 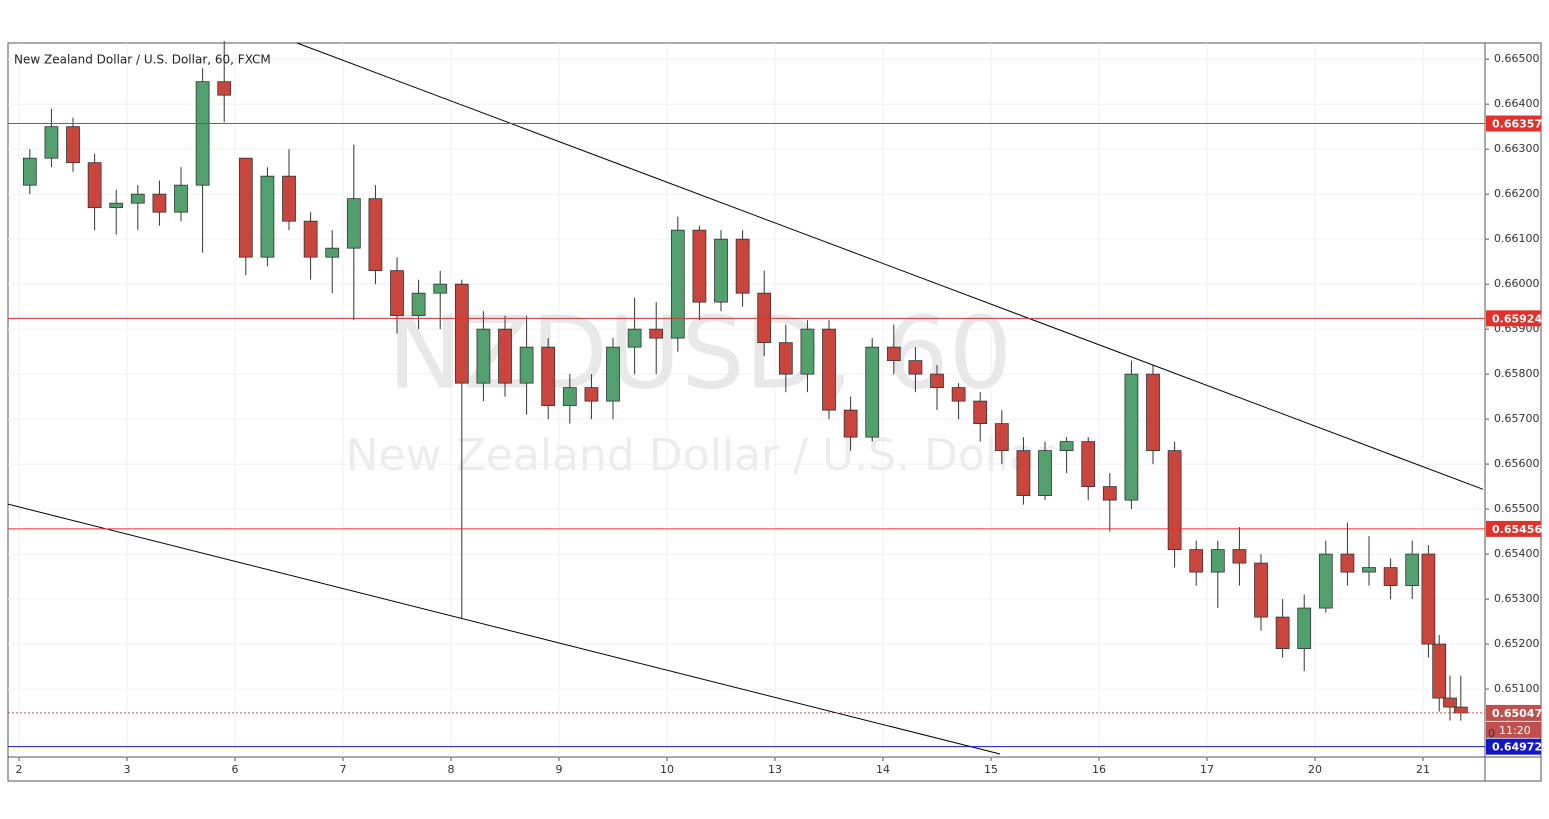 I want to click on x-tick-label: 14, so click(x=883, y=769).